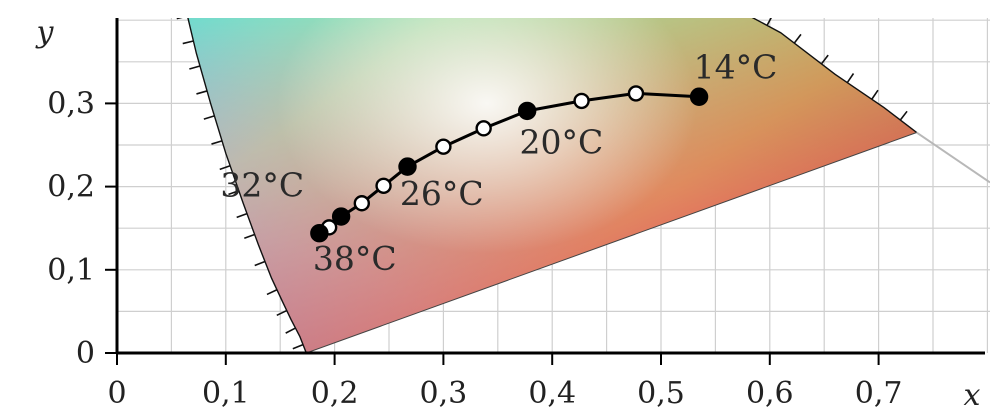 This screenshot has width=990, height=417. Describe the element at coordinates (444, 393) in the screenshot. I see `x-tick-label: 0,3` at that location.